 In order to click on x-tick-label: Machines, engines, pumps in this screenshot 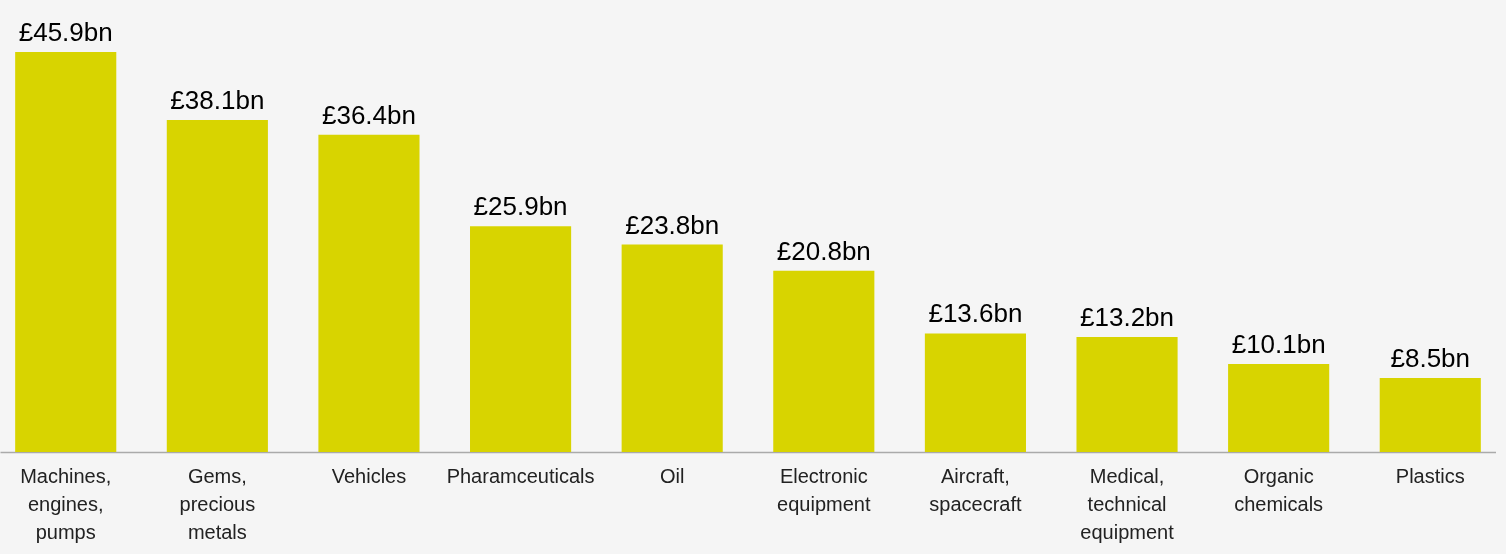, I will do `click(66, 503)`.